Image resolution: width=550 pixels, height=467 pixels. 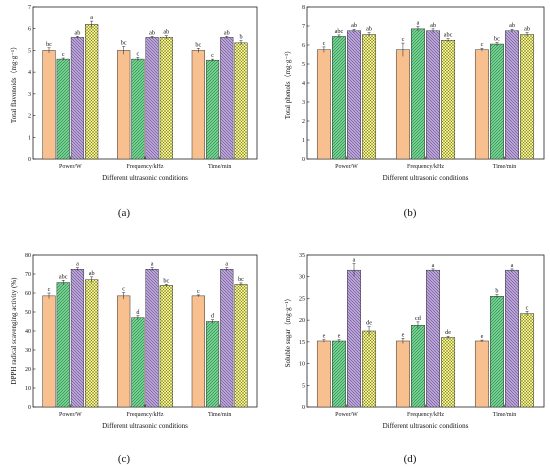 I want to click on x-axis-title: Different ultrasonic conditions, so click(x=145, y=178).